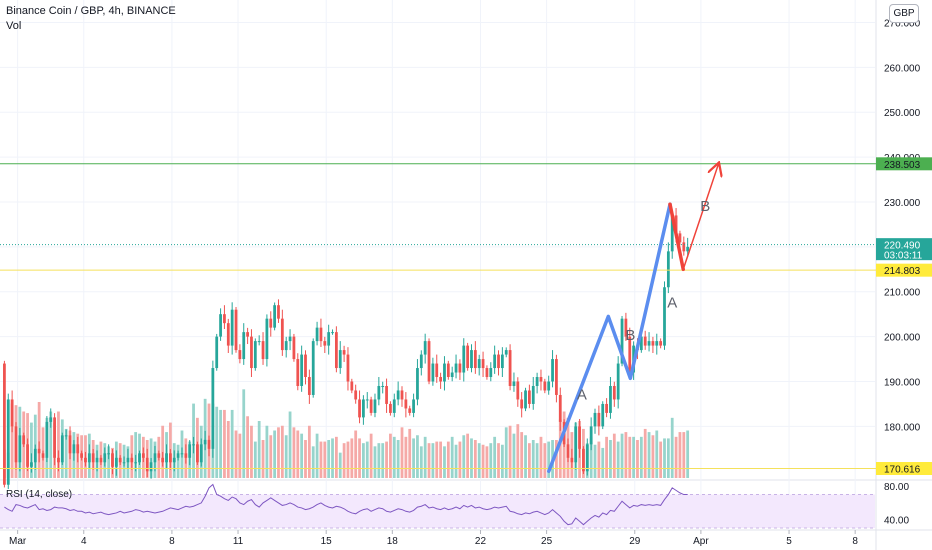 This screenshot has height=550, width=932. I want to click on wave-annotations: A B A B, so click(643, 301).